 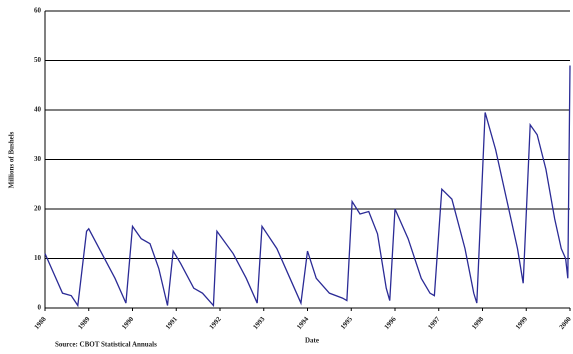 I want to click on x-tick-label: 1993, so click(x=258, y=323).